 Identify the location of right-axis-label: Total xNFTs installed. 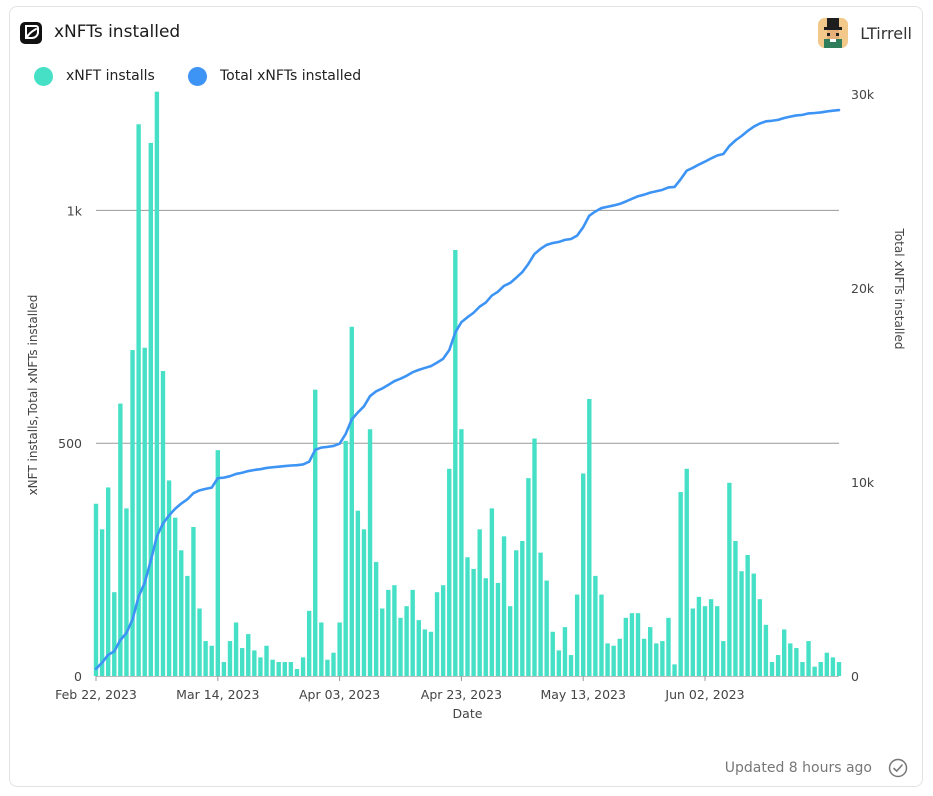
(899, 289).